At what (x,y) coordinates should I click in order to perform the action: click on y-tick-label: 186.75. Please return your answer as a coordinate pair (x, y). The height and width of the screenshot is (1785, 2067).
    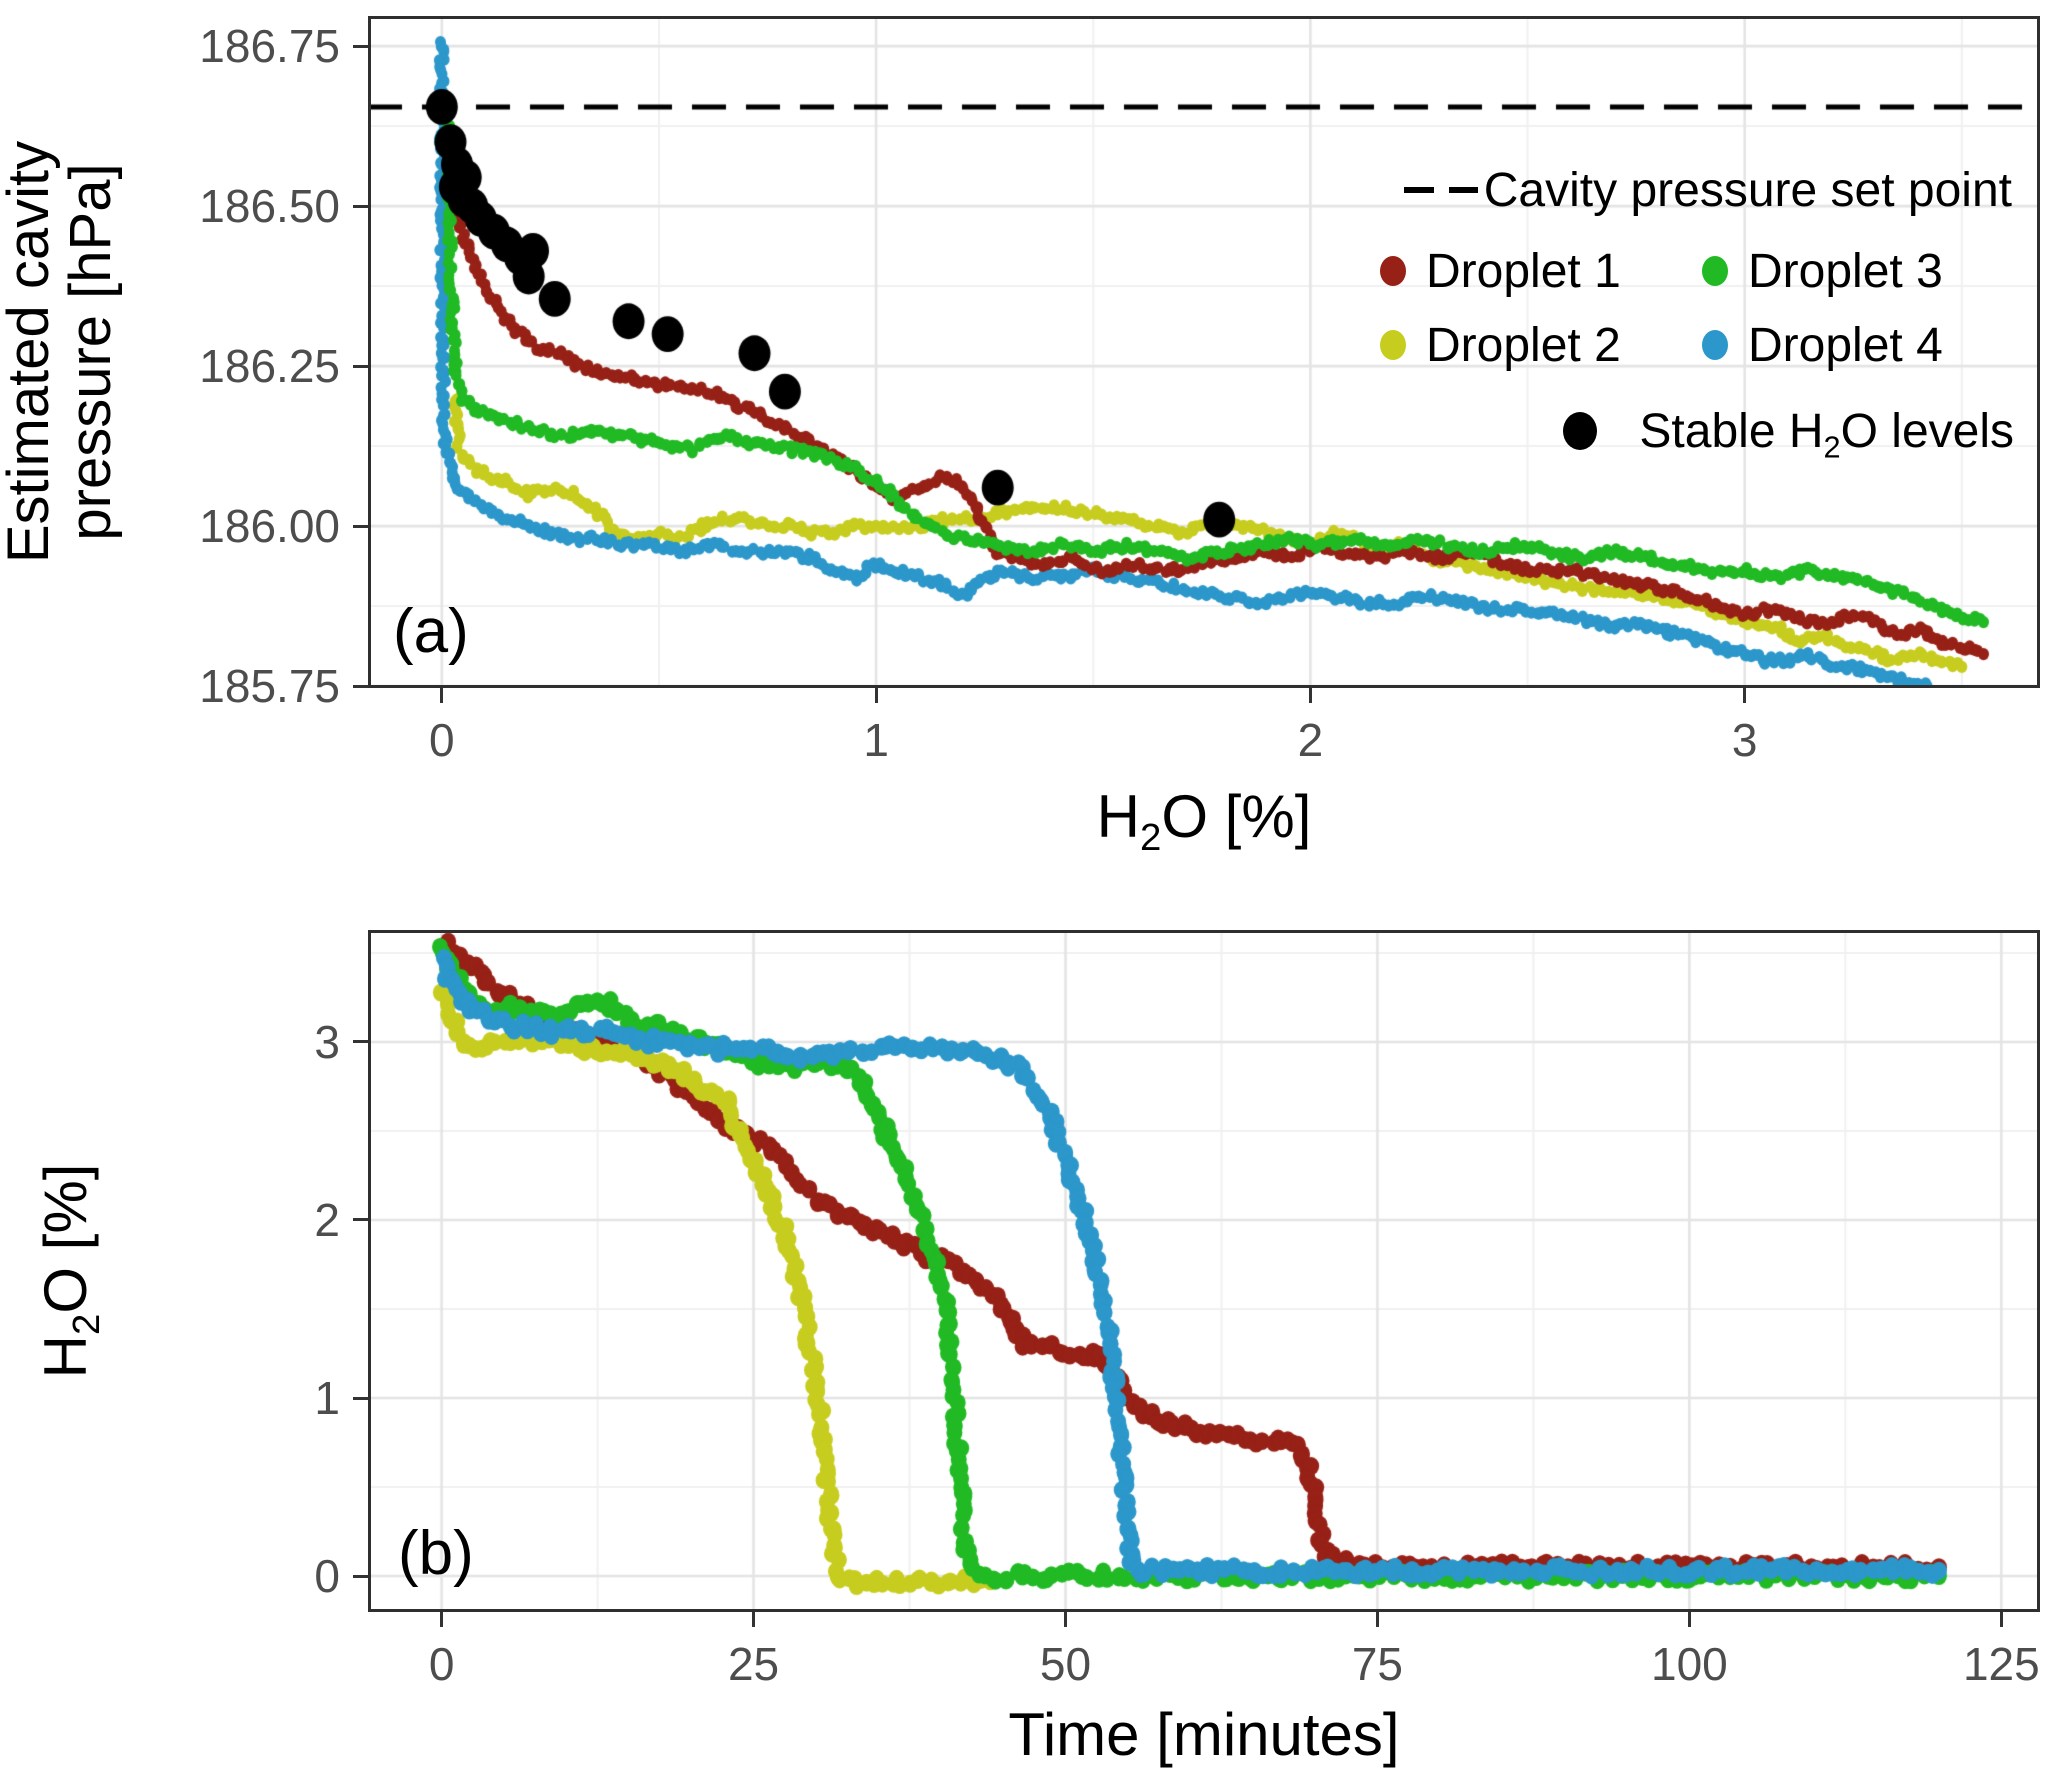
    Looking at the image, I should click on (269, 46).